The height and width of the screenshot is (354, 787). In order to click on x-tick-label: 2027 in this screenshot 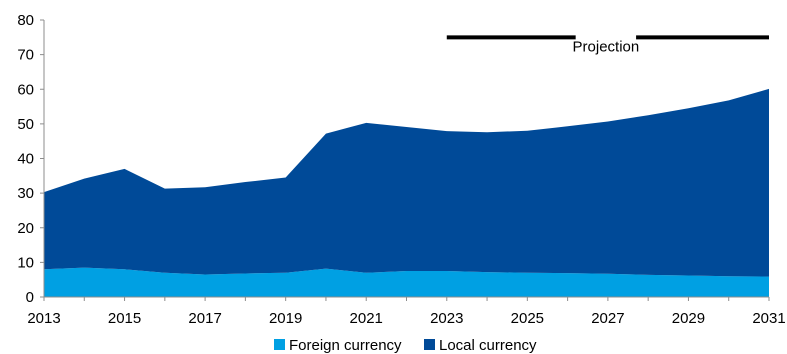, I will do `click(607, 318)`.